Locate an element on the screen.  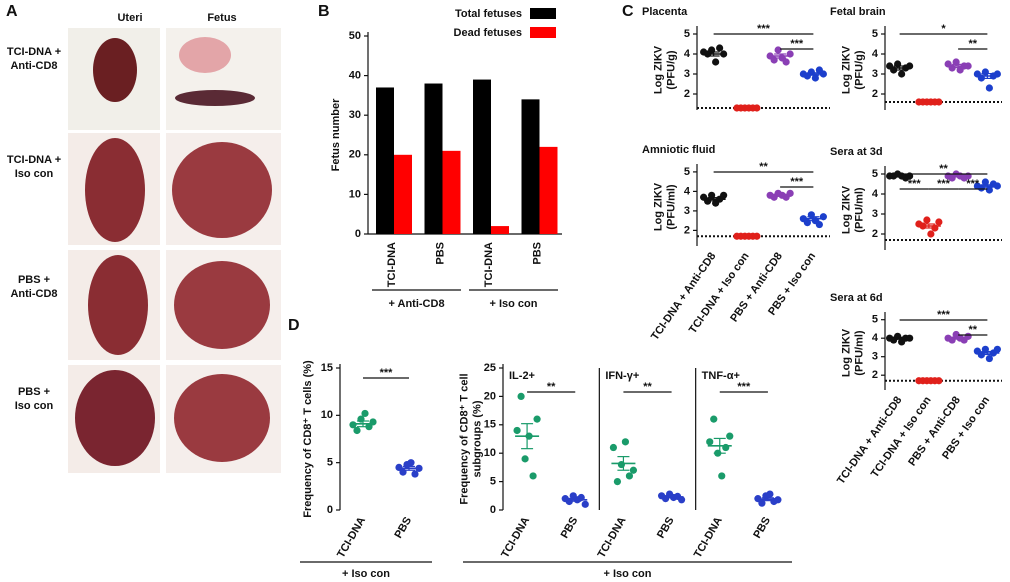
chart-title: Sera at 3d is located at coordinates (856, 152).